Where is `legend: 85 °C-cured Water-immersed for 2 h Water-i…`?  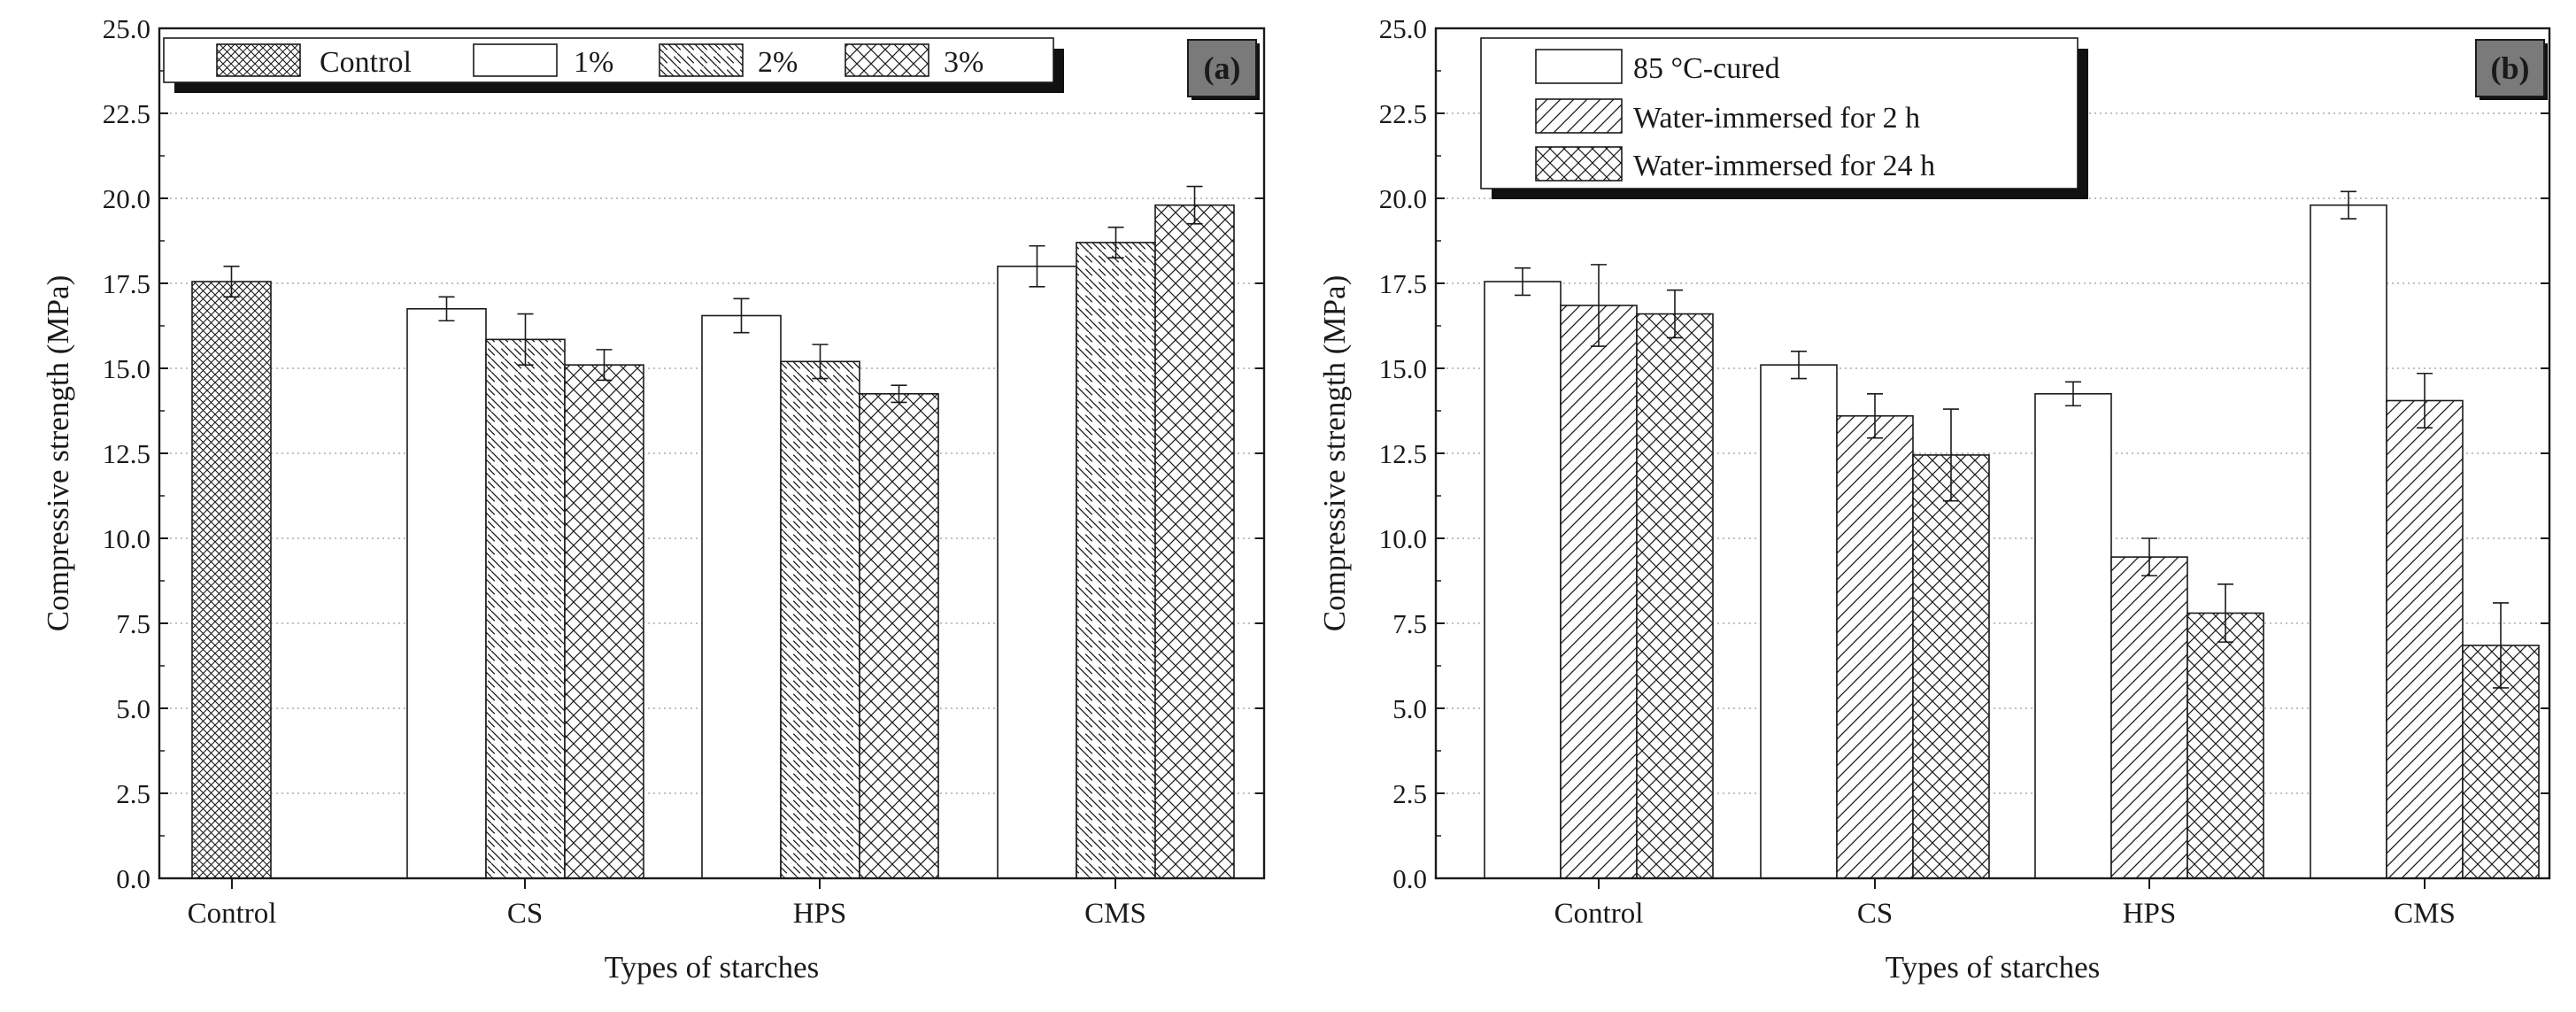 legend: 85 °C-cured Water-immersed for 2 h Water-i… is located at coordinates (1784, 118).